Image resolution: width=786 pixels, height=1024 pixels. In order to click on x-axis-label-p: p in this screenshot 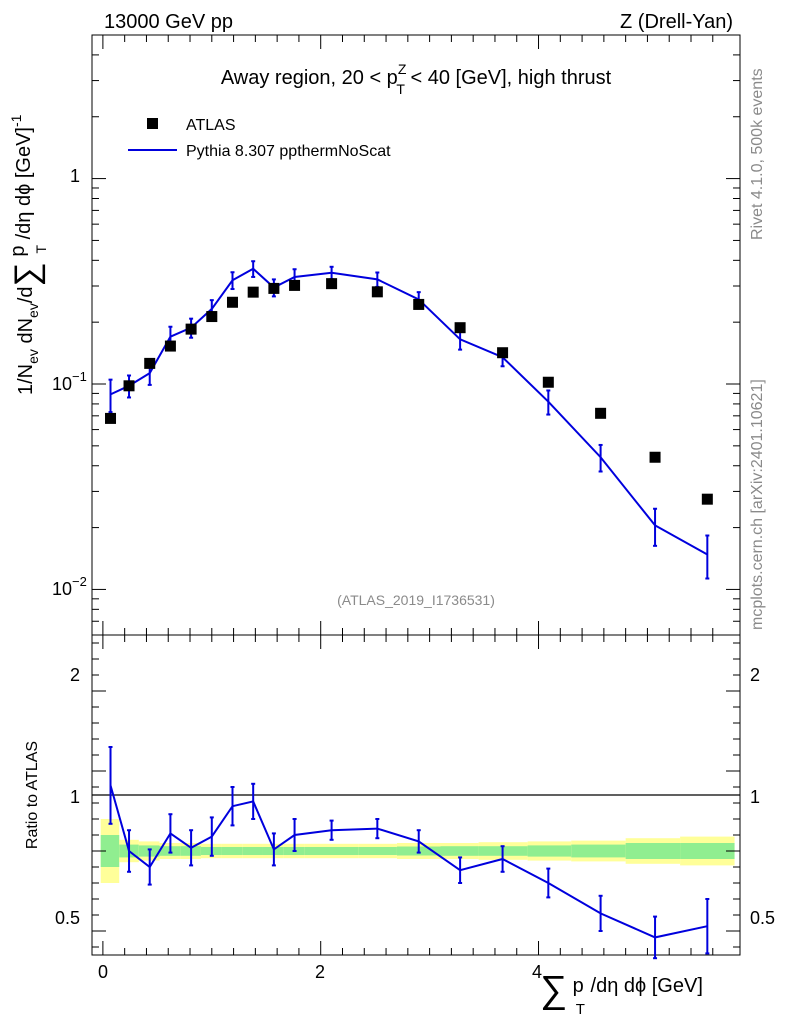, I will do `click(575, 986)`.